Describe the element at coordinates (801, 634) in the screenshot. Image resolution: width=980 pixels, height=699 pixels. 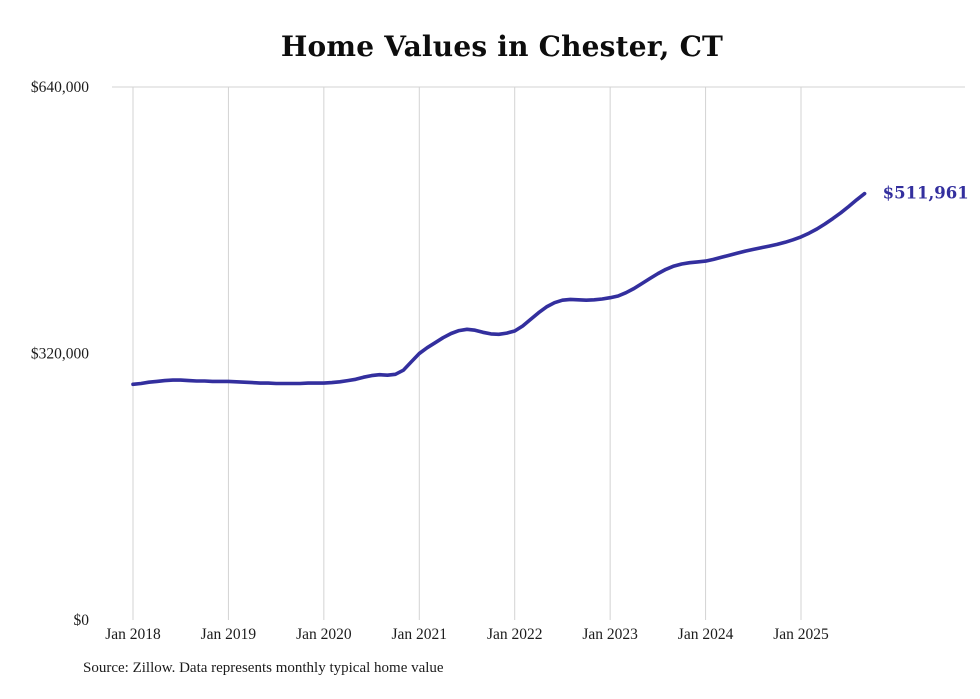
I see `x-tick-label: Jan 2025` at that location.